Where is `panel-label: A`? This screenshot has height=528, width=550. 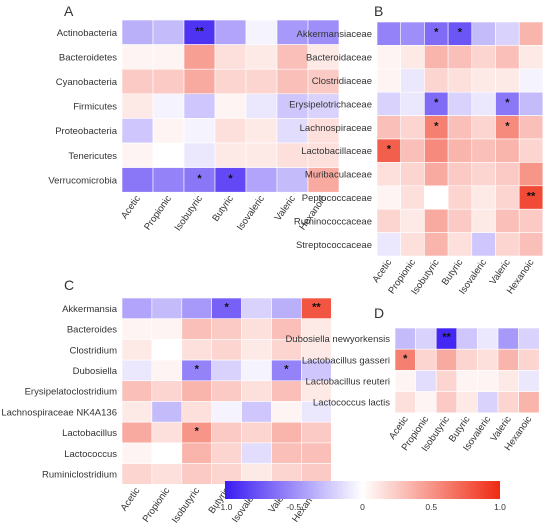 panel-label: A is located at coordinates (69, 11).